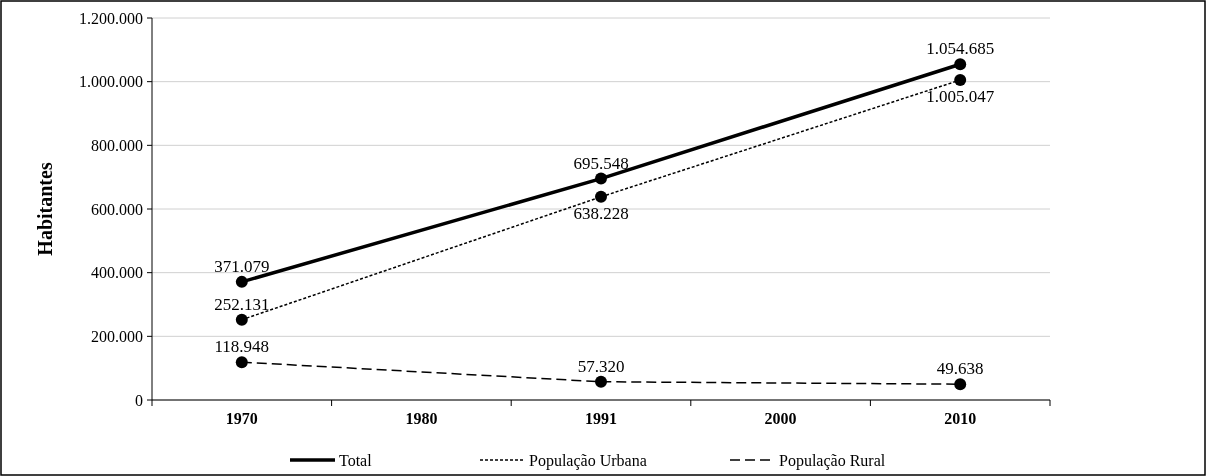  What do you see at coordinates (242, 347) in the screenshot?
I see `data-label: 118.948` at bounding box center [242, 347].